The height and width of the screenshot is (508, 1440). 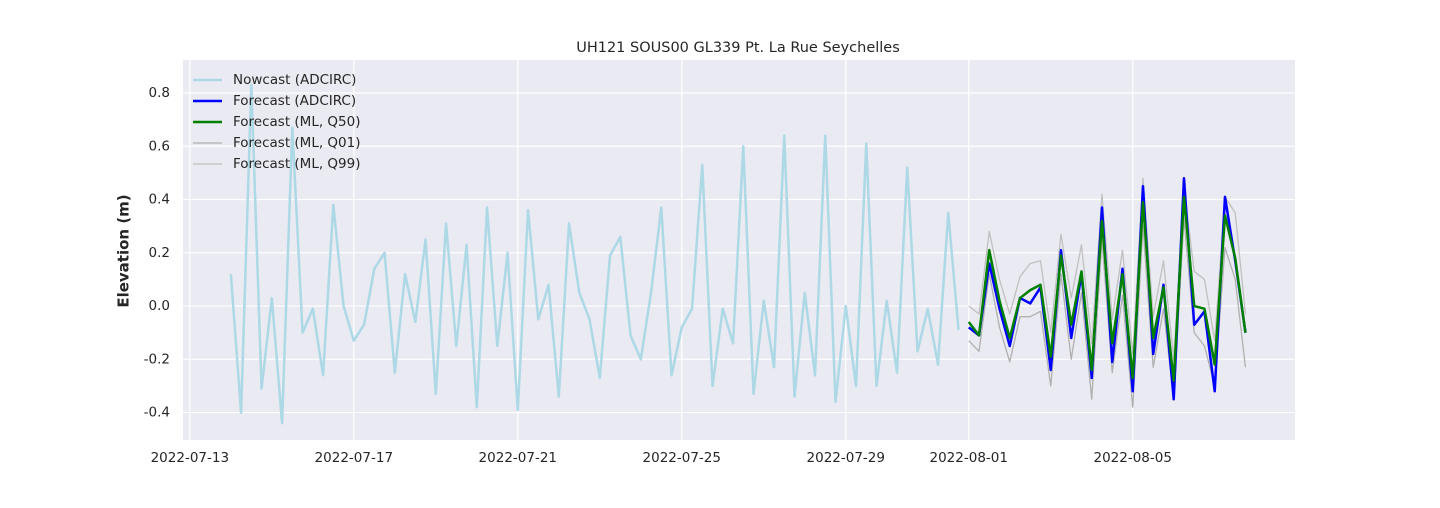 I want to click on y-tick-label: 0.2, so click(x=159, y=253).